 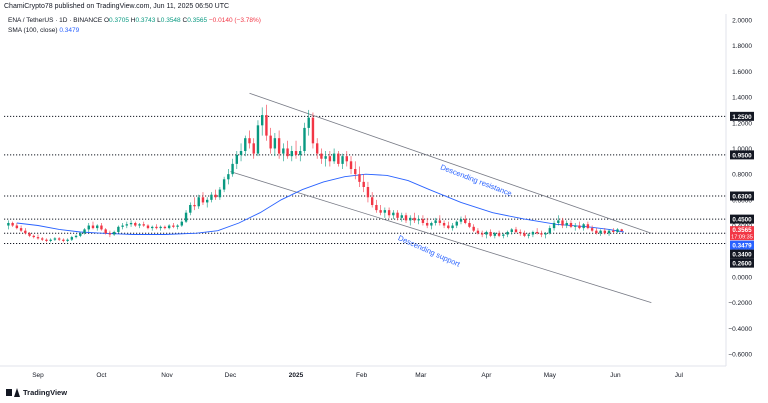 I want to click on sma-axis-label: 0.3479, so click(x=742, y=246).